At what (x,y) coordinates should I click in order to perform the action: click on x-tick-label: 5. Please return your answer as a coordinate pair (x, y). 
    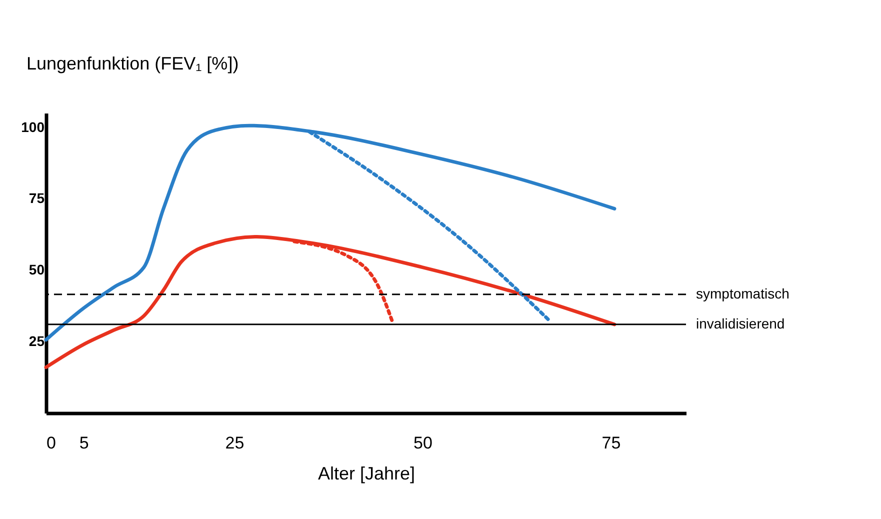
    Looking at the image, I should click on (84, 443).